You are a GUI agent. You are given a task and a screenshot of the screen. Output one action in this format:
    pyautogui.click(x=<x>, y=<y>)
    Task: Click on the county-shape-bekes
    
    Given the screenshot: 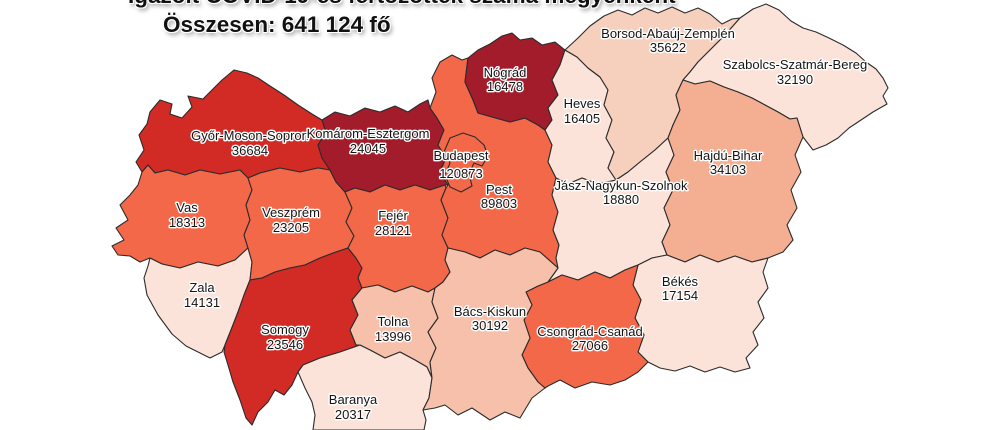 What is the action you would take?
    pyautogui.click(x=700, y=313)
    